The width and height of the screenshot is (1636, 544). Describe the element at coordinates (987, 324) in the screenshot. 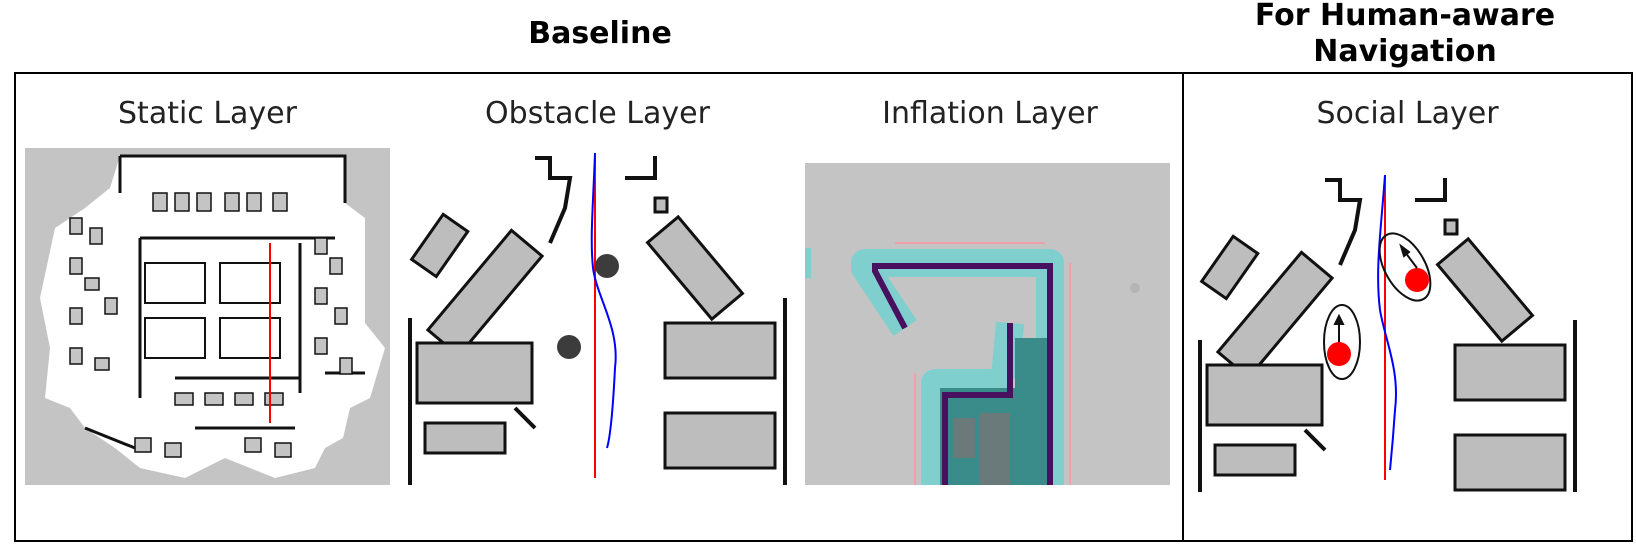

I see `inflation-layer-map` at that location.